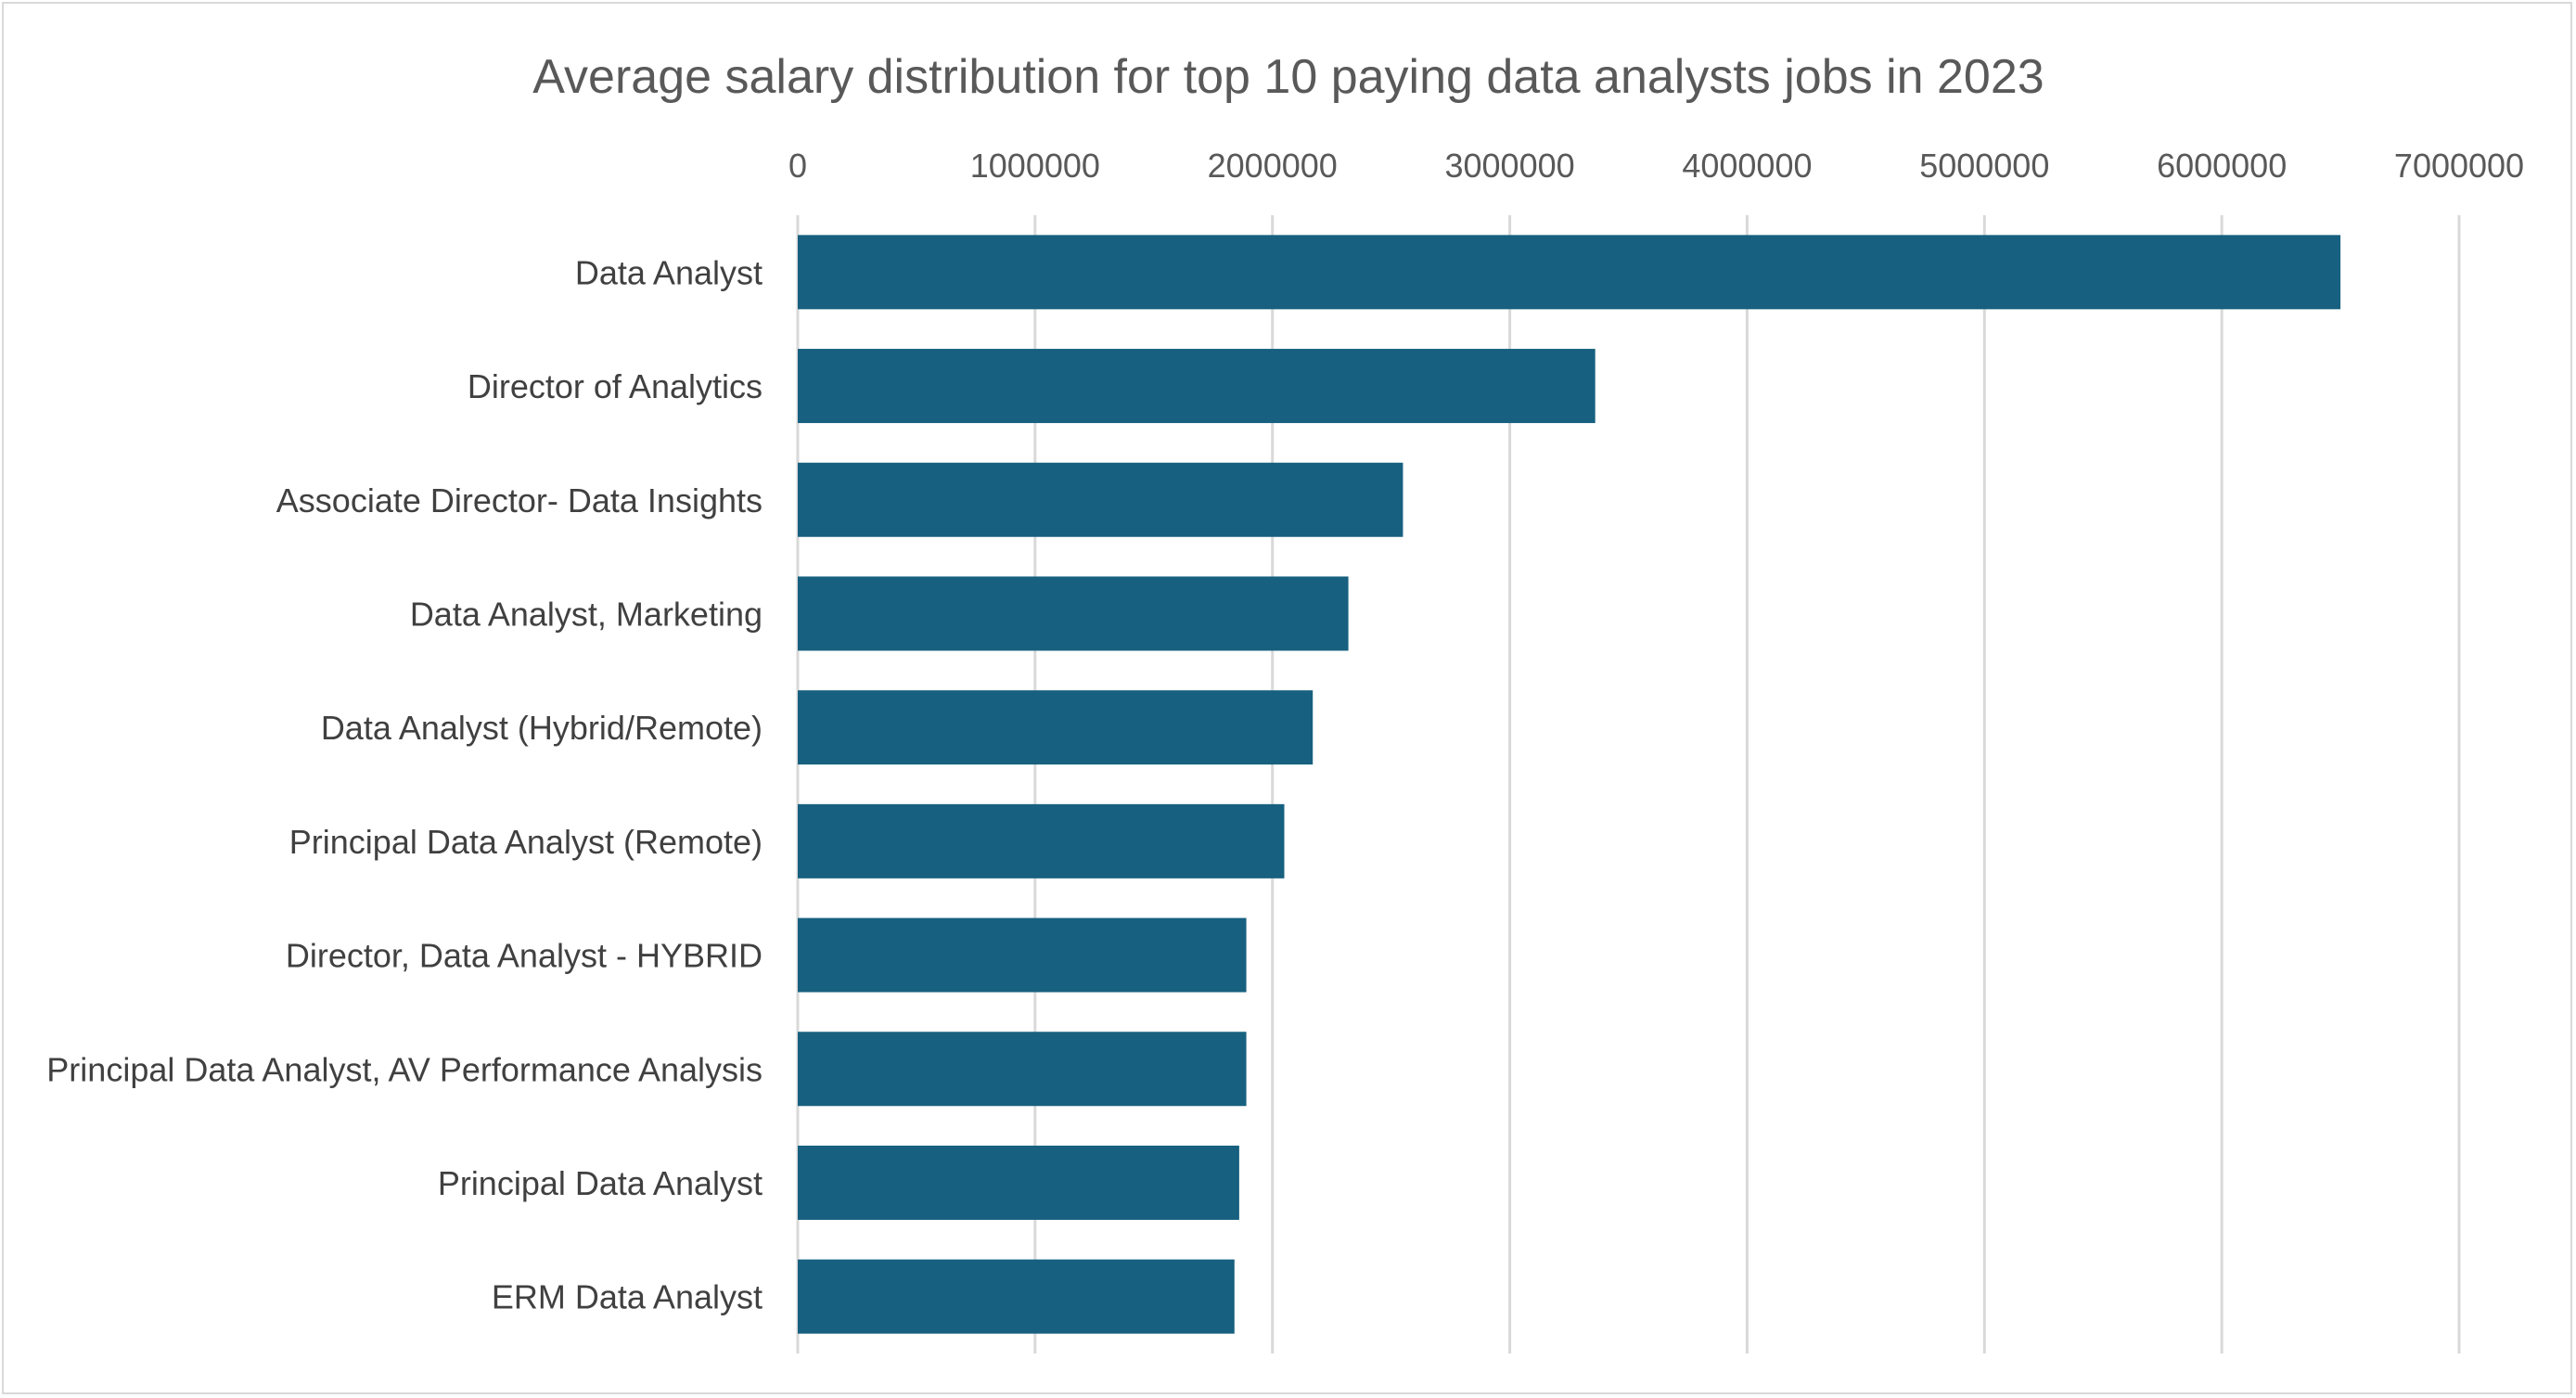  I want to click on x-tick-label: 1000000, so click(1035, 166).